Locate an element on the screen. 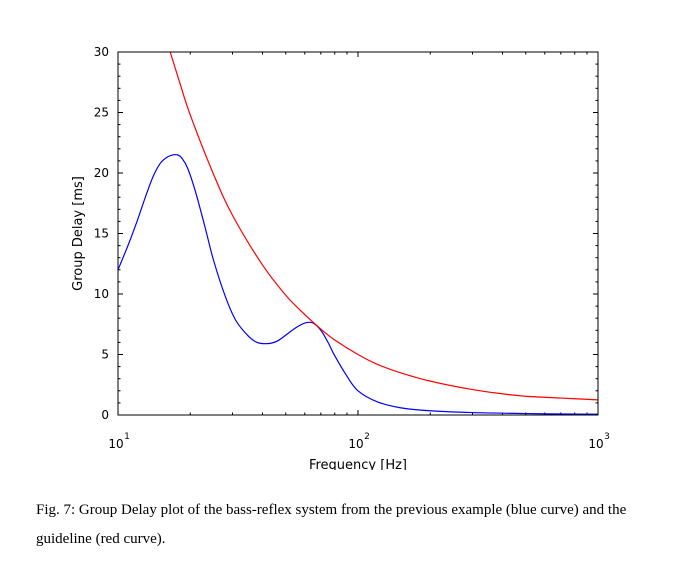 Image resolution: width=696 pixels, height=566 pixels. y-tick-label: 20 is located at coordinates (101, 173).